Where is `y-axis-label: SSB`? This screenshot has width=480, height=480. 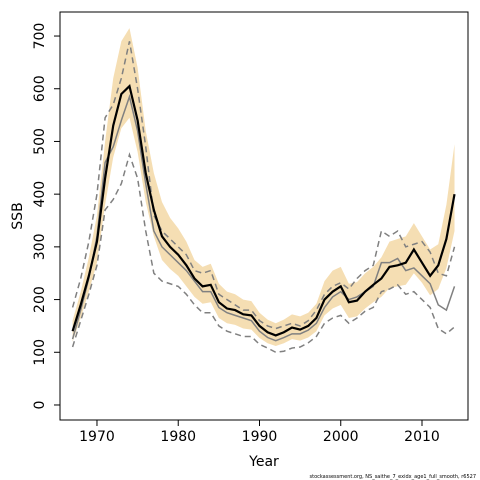
y-axis-label: SSB is located at coordinates (18, 215).